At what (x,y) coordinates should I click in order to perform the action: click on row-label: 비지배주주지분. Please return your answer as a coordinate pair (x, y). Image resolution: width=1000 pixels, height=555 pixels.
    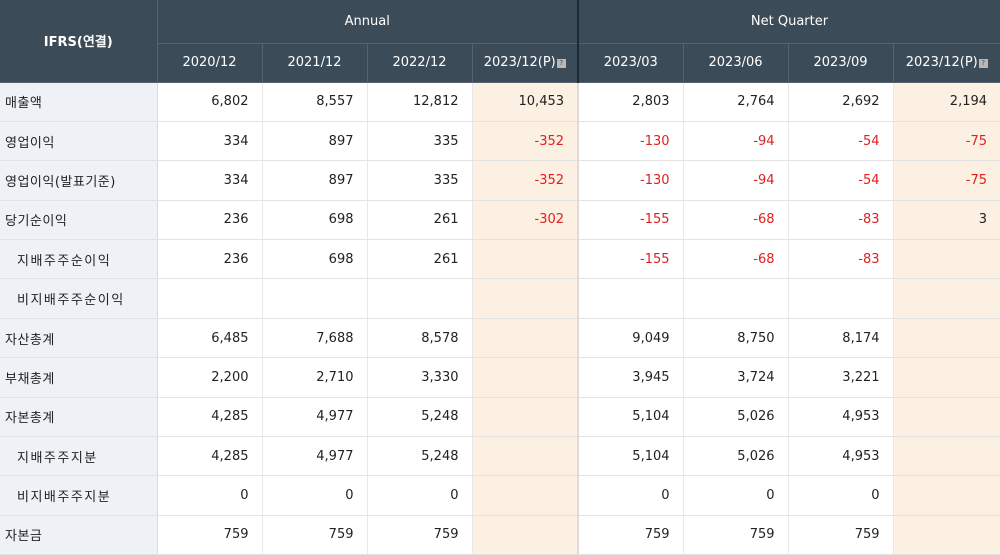
    Looking at the image, I should click on (79, 495).